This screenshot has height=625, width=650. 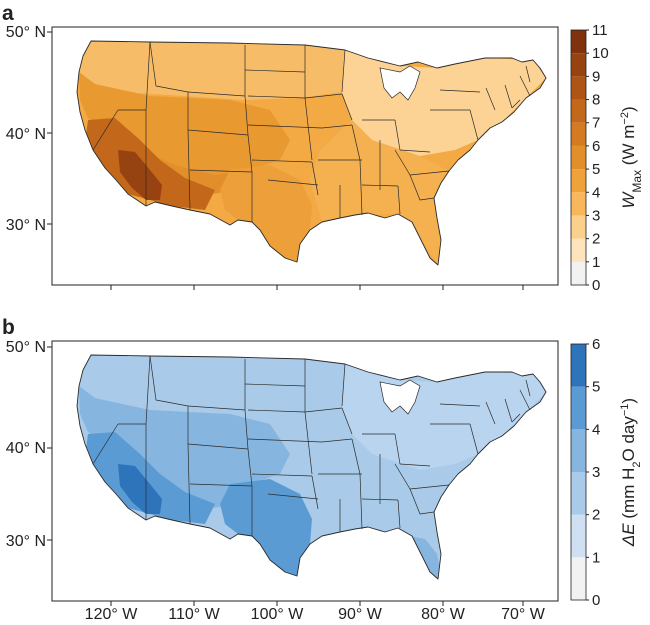 What do you see at coordinates (596, 192) in the screenshot?
I see `colorbar-tick-label-a-4: 4` at bounding box center [596, 192].